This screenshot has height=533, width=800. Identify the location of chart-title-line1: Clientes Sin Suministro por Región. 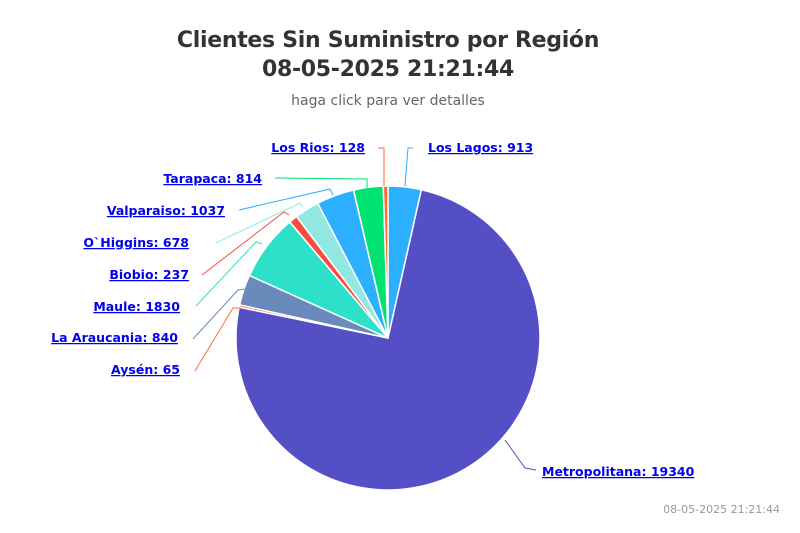
(388, 40).